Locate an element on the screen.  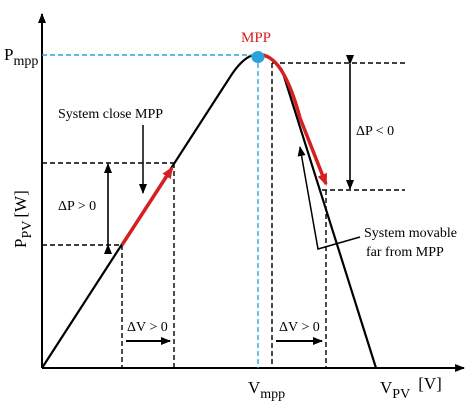
delta-v-left-label: ΔV > 0 is located at coordinates (147, 327).